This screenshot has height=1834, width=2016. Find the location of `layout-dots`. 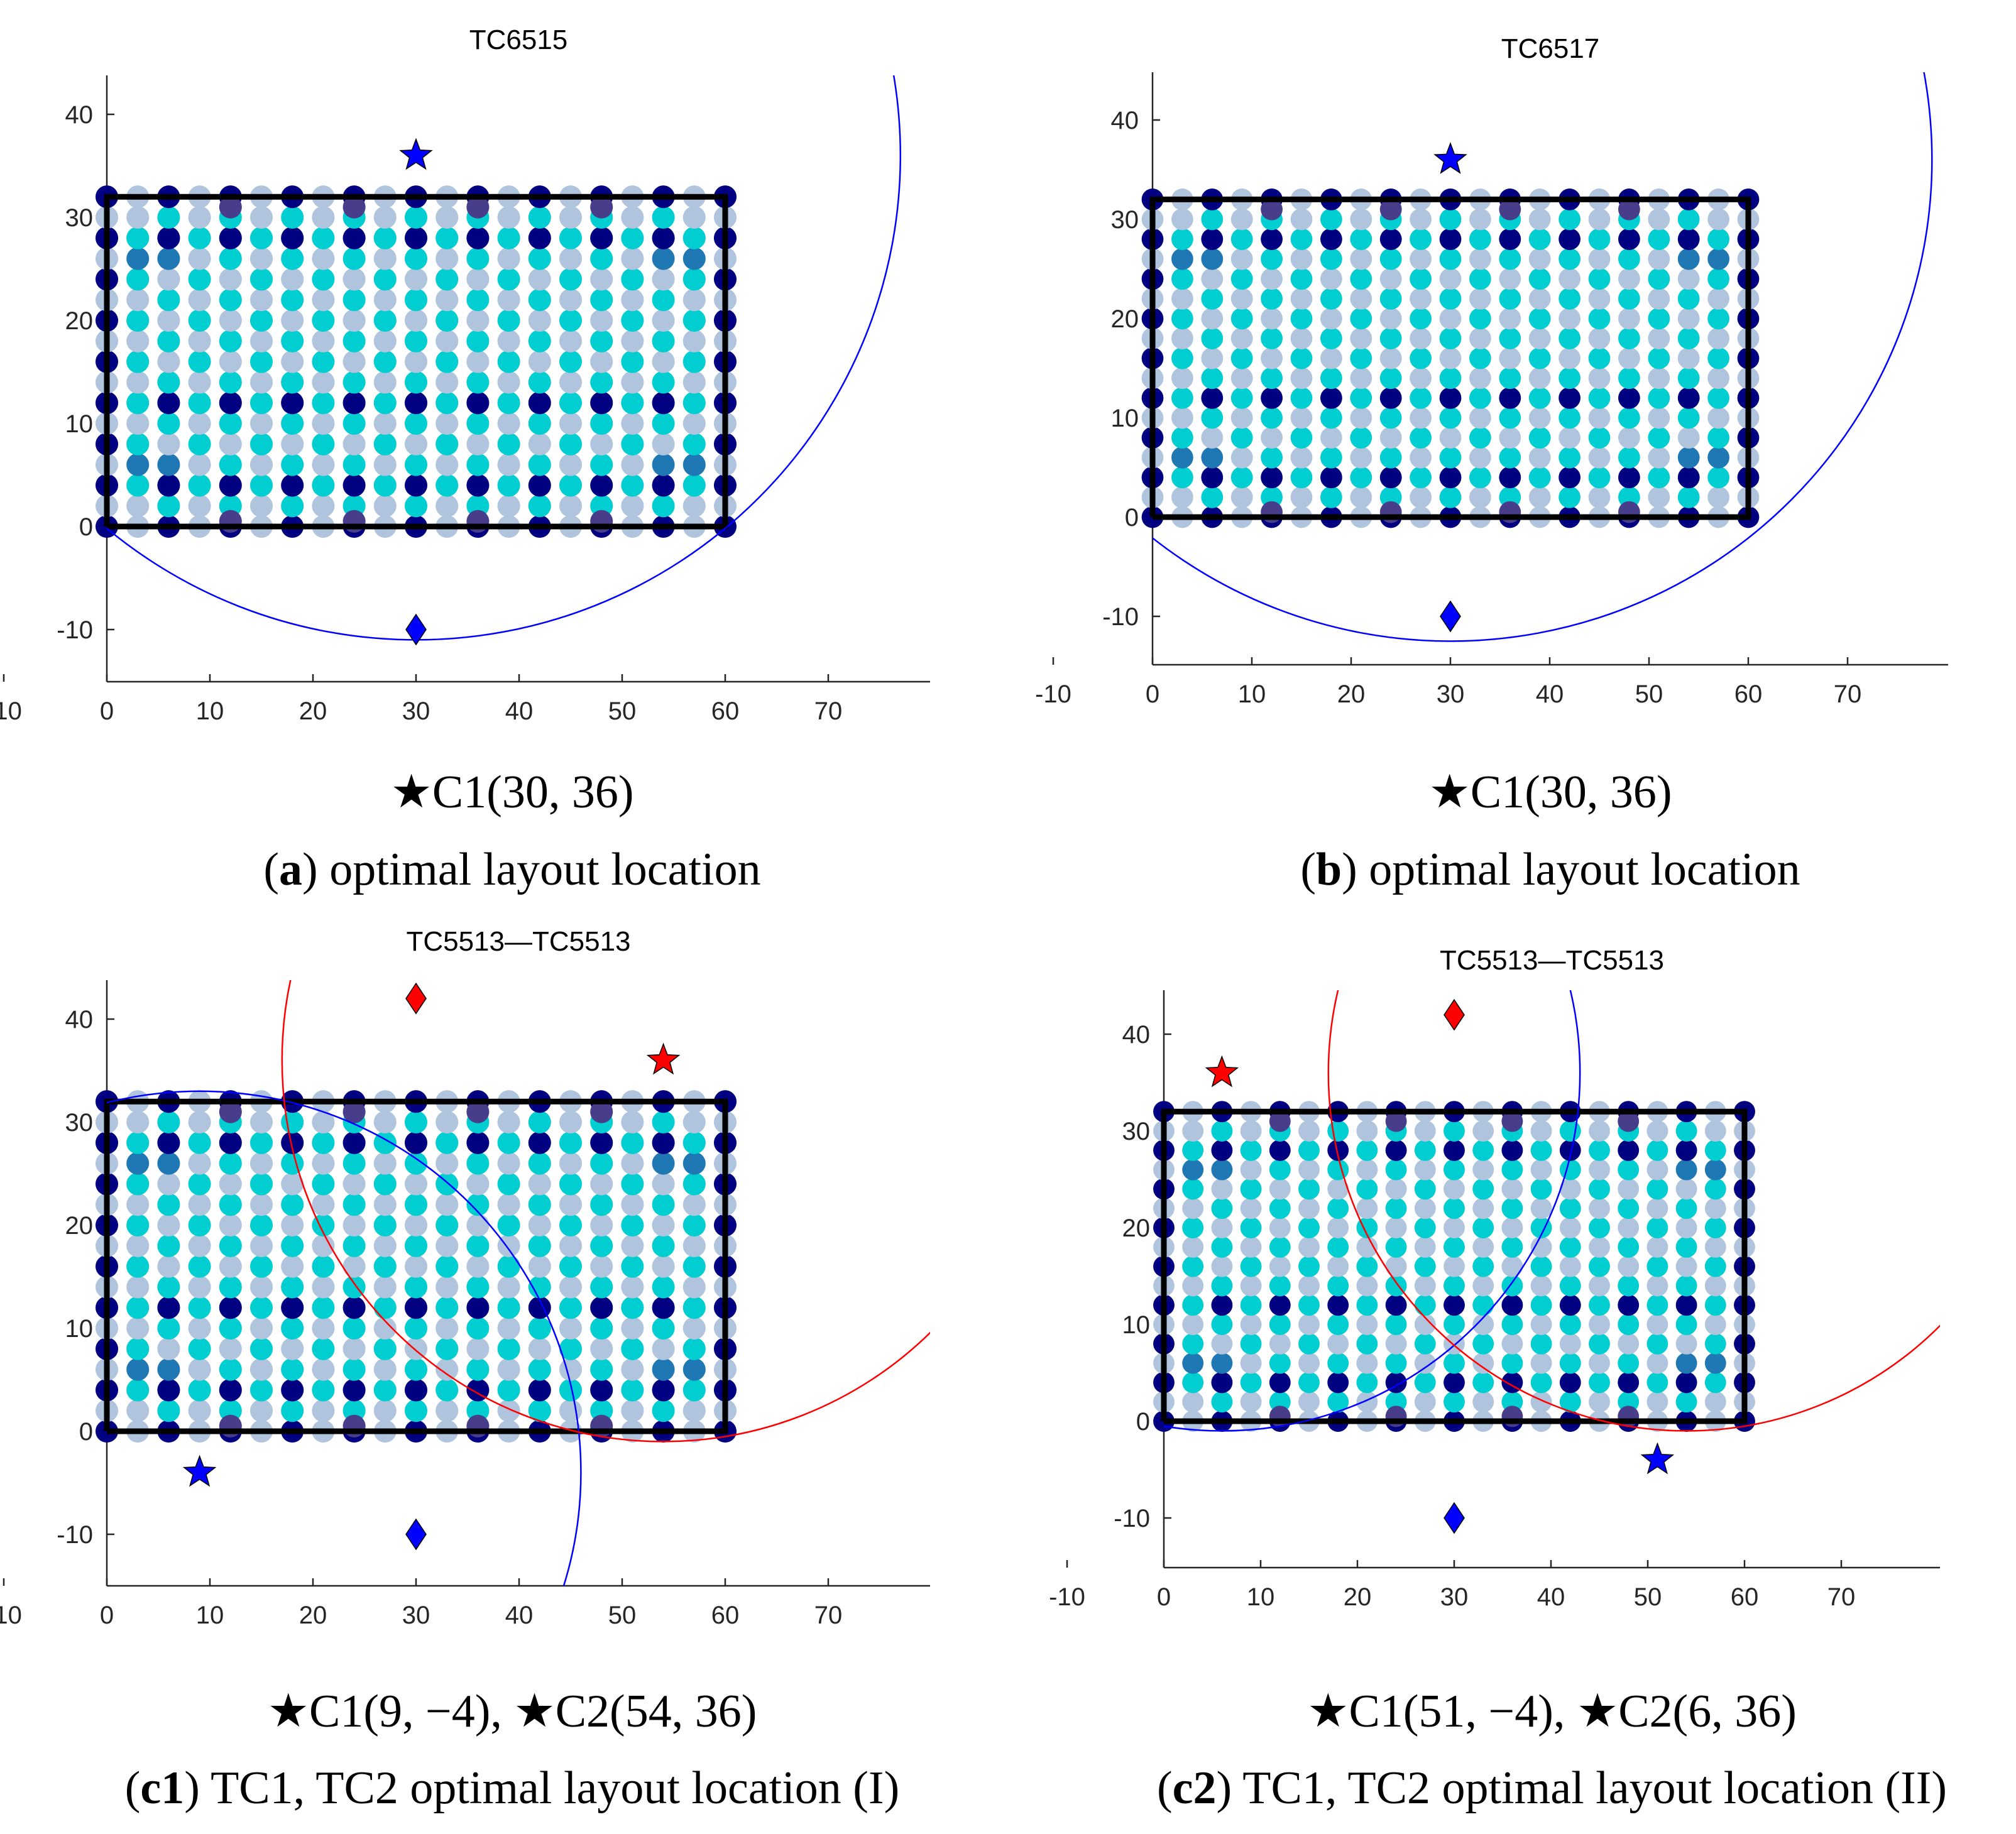

layout-dots is located at coordinates (416, 1266).